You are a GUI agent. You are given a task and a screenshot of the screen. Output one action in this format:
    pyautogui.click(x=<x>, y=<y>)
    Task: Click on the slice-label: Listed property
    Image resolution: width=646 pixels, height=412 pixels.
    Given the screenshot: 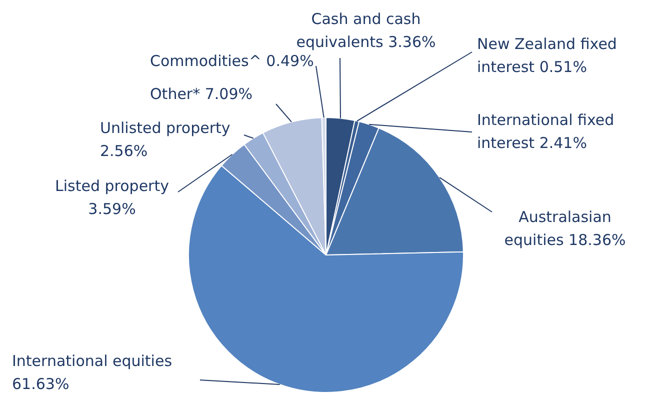 What is the action you would take?
    pyautogui.click(x=112, y=185)
    